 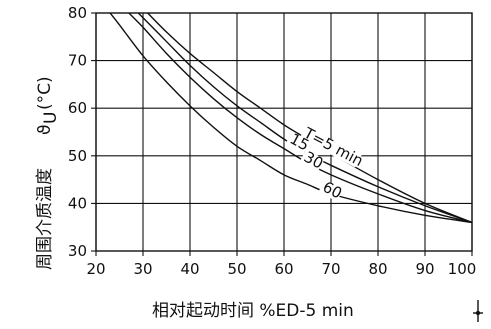 I want to click on x-axis-title: 相对起动时间 %ED-5 min, so click(x=253, y=311).